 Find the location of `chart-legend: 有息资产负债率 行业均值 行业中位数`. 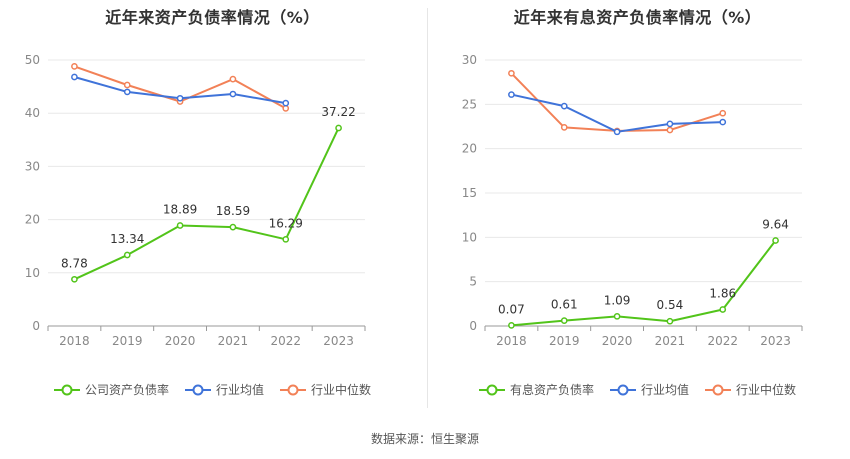

chart-legend: 有息资产负债率 行业均值 行业中位数 is located at coordinates (637, 389).